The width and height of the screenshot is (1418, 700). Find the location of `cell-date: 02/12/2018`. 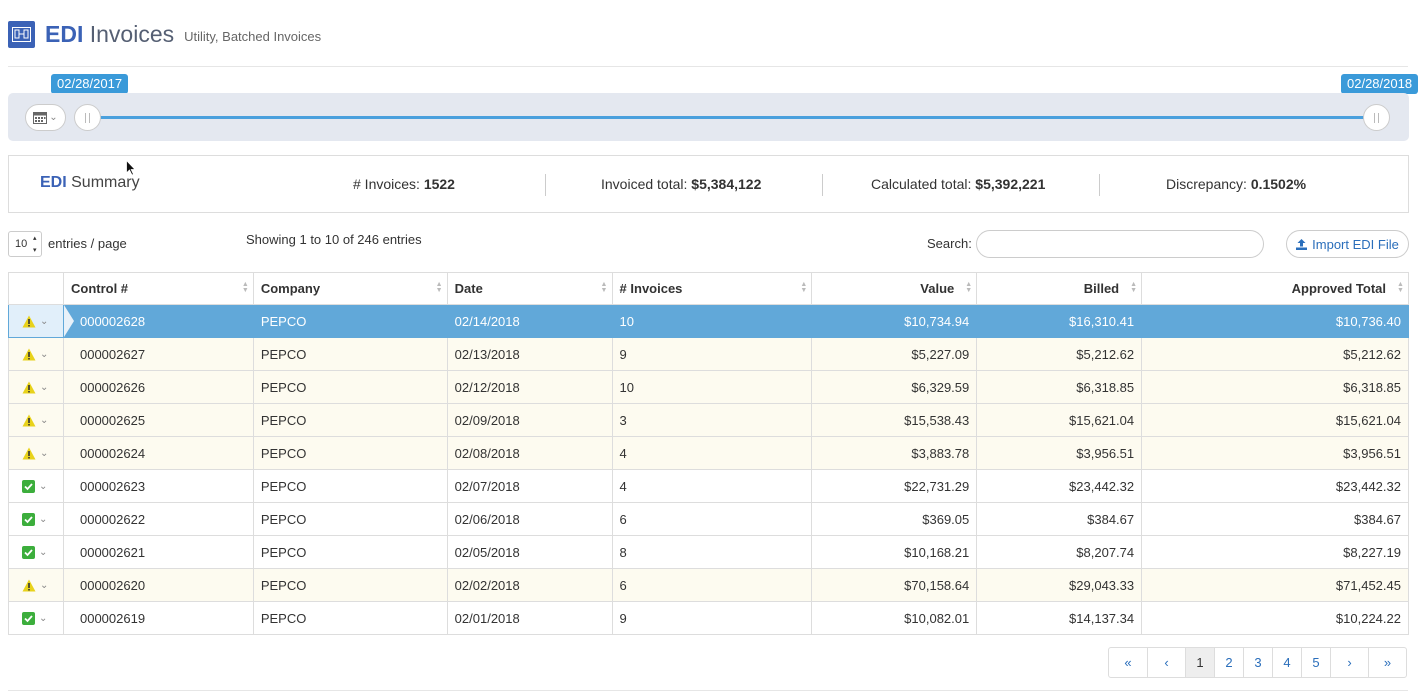

cell-date: 02/12/2018 is located at coordinates (529, 387).